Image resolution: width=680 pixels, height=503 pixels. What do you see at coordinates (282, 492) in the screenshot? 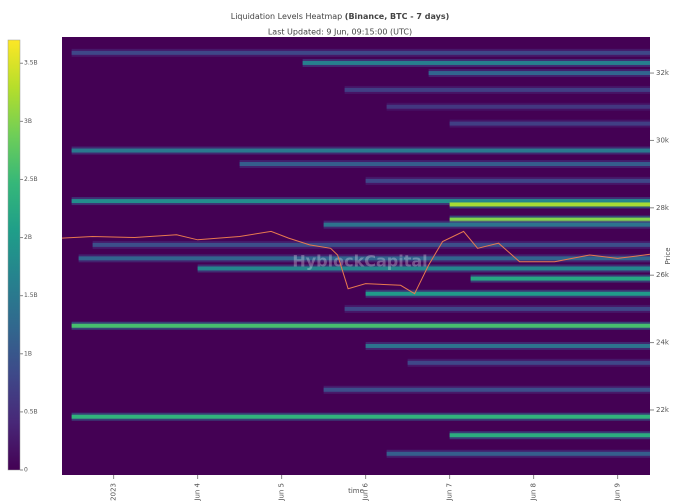
I see `x-tick-label: Jun 5` at bounding box center [282, 492].